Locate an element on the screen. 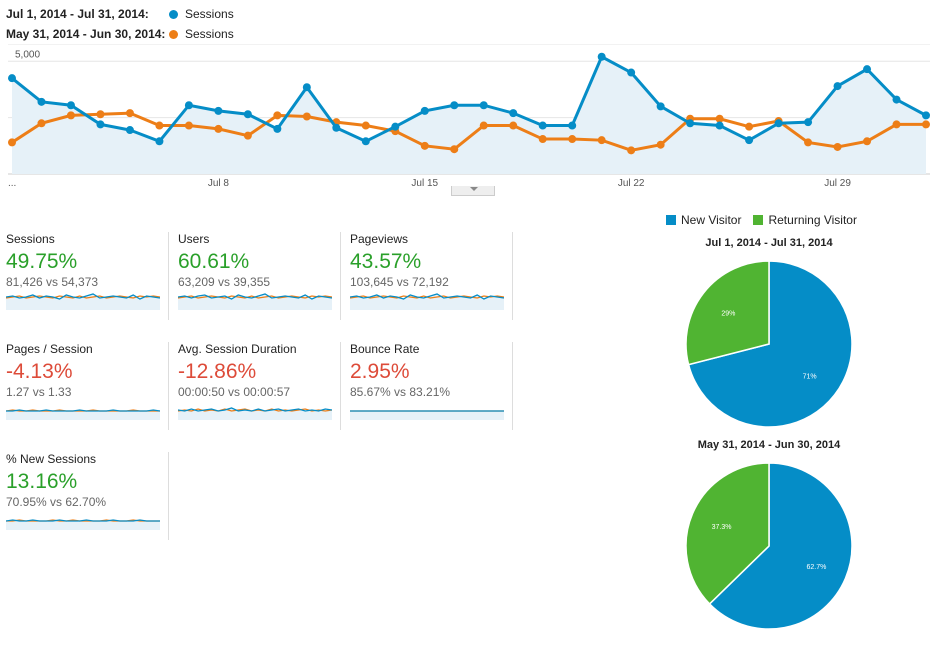  legend-current: Jul 1, 2014 - Jul 31, 2014: Sessions is located at coordinates (120, 14).